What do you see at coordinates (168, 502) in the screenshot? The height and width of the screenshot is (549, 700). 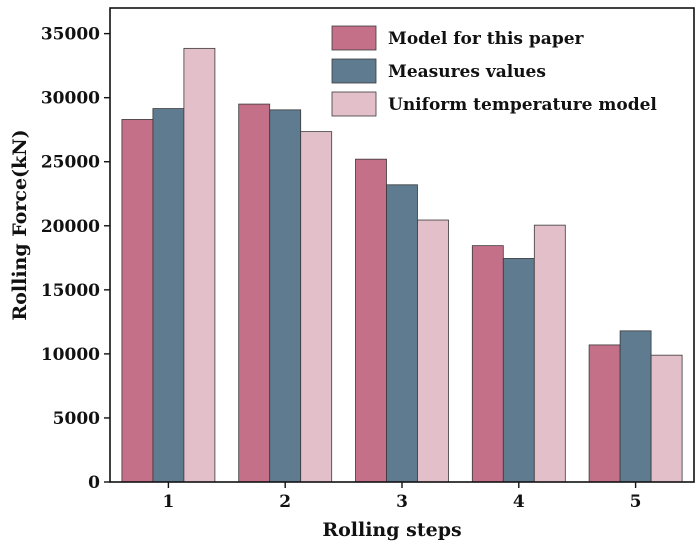 I see `x-tick-label: 1` at bounding box center [168, 502].